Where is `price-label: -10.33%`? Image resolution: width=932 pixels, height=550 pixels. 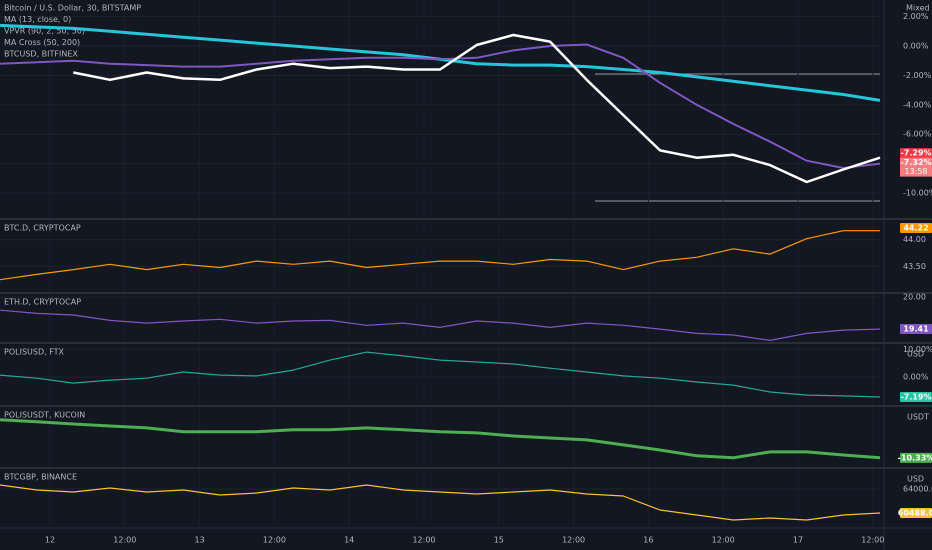 price-label: -10.33% is located at coordinates (915, 457).